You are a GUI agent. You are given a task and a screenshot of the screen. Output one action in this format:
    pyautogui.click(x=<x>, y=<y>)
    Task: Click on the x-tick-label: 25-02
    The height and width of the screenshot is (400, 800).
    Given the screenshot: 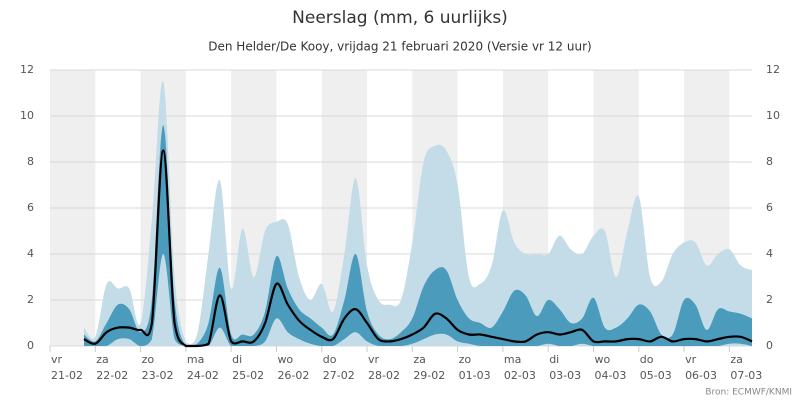 What is the action you would take?
    pyautogui.click(x=248, y=375)
    